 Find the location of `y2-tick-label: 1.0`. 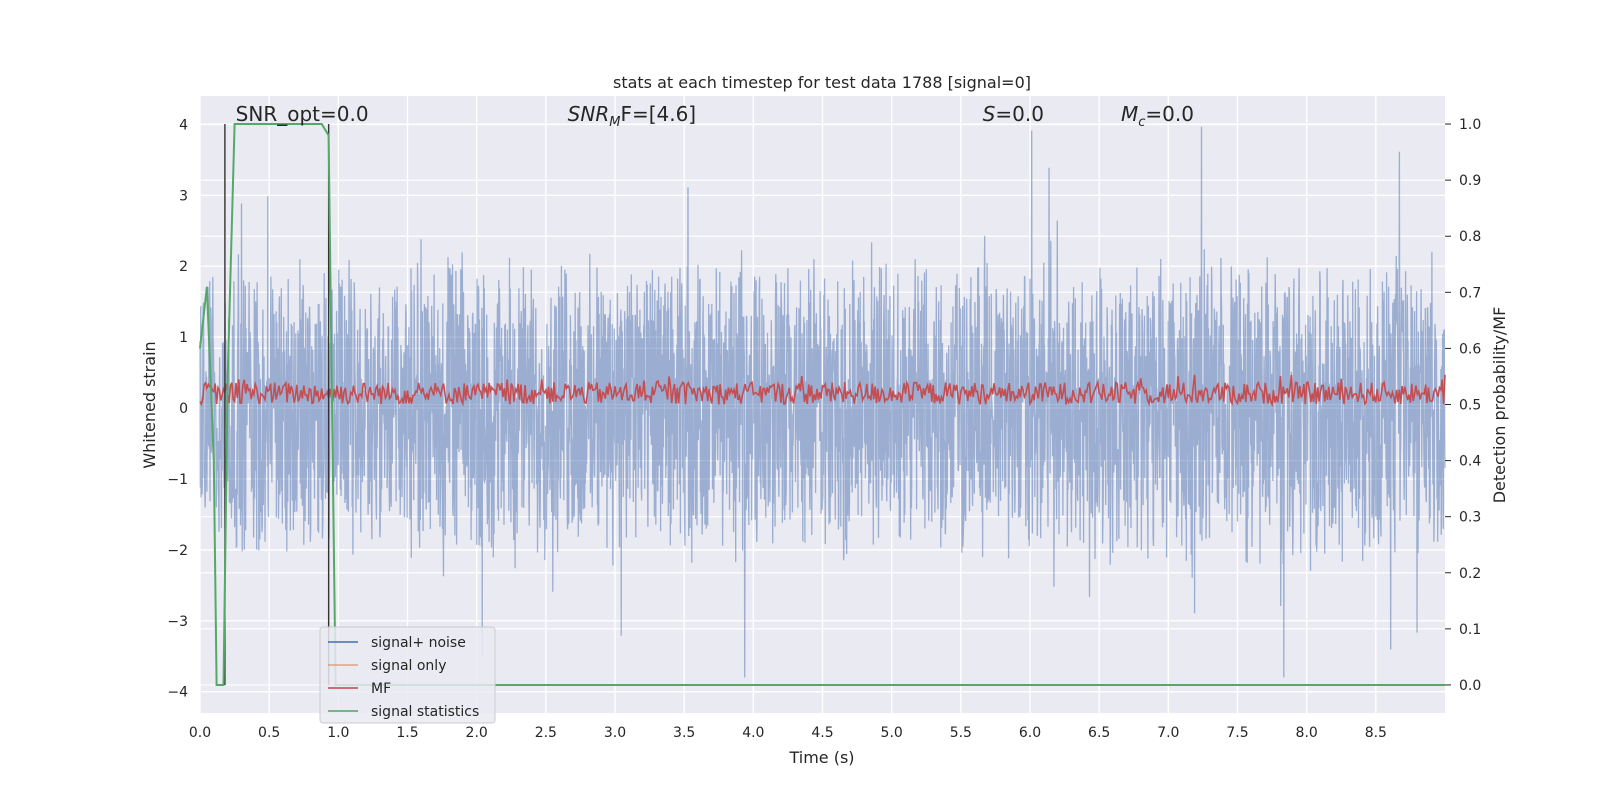

y2-tick-label: 1.0 is located at coordinates (1470, 125).